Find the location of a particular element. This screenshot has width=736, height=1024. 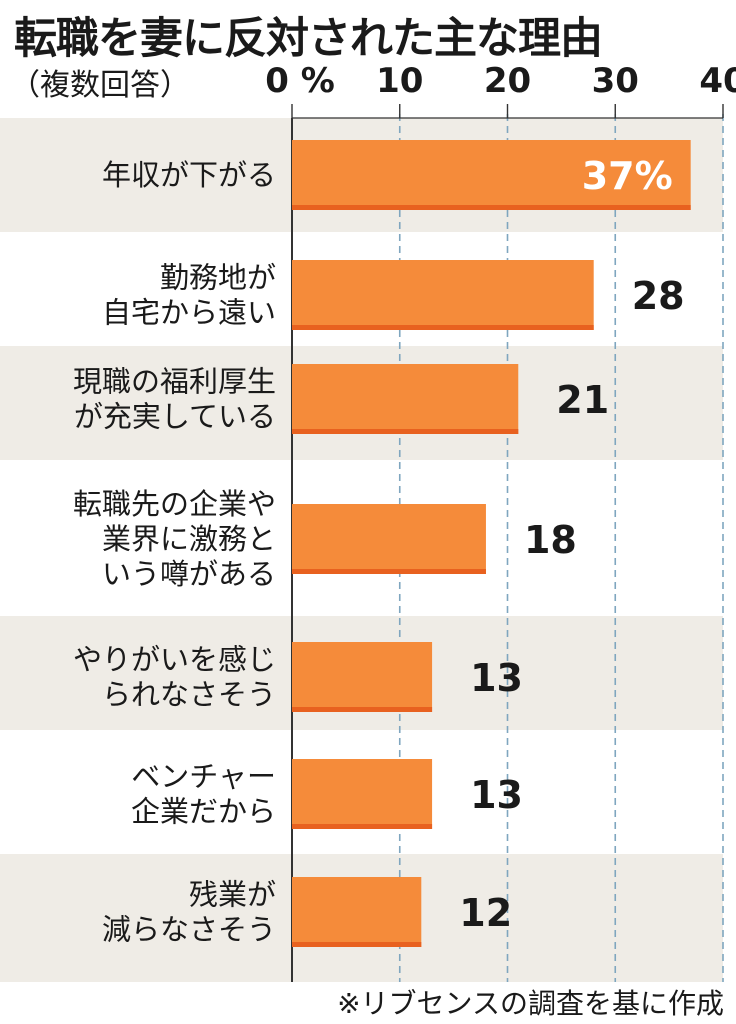

value-label: 21 is located at coordinates (582, 400).